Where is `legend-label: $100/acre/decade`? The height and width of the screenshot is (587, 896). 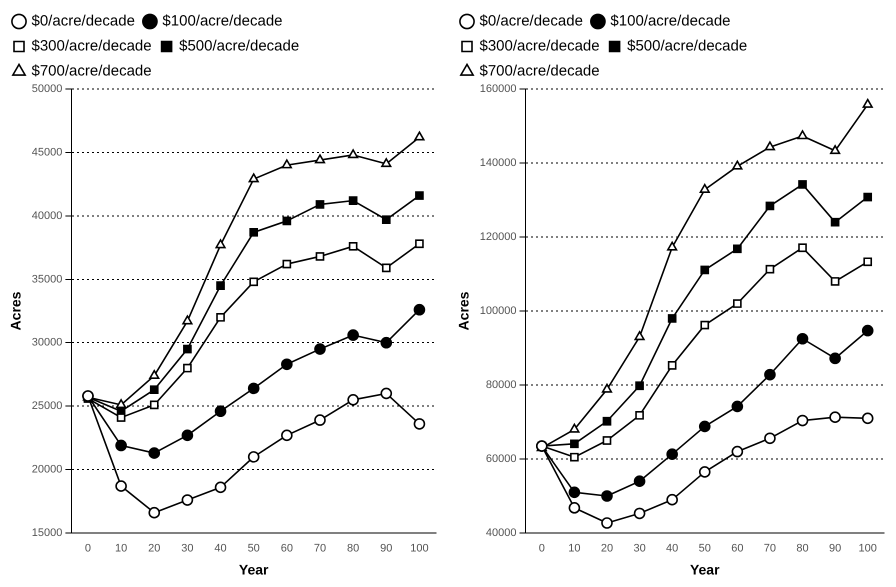
legend-label: $100/acre/decade is located at coordinates (670, 21).